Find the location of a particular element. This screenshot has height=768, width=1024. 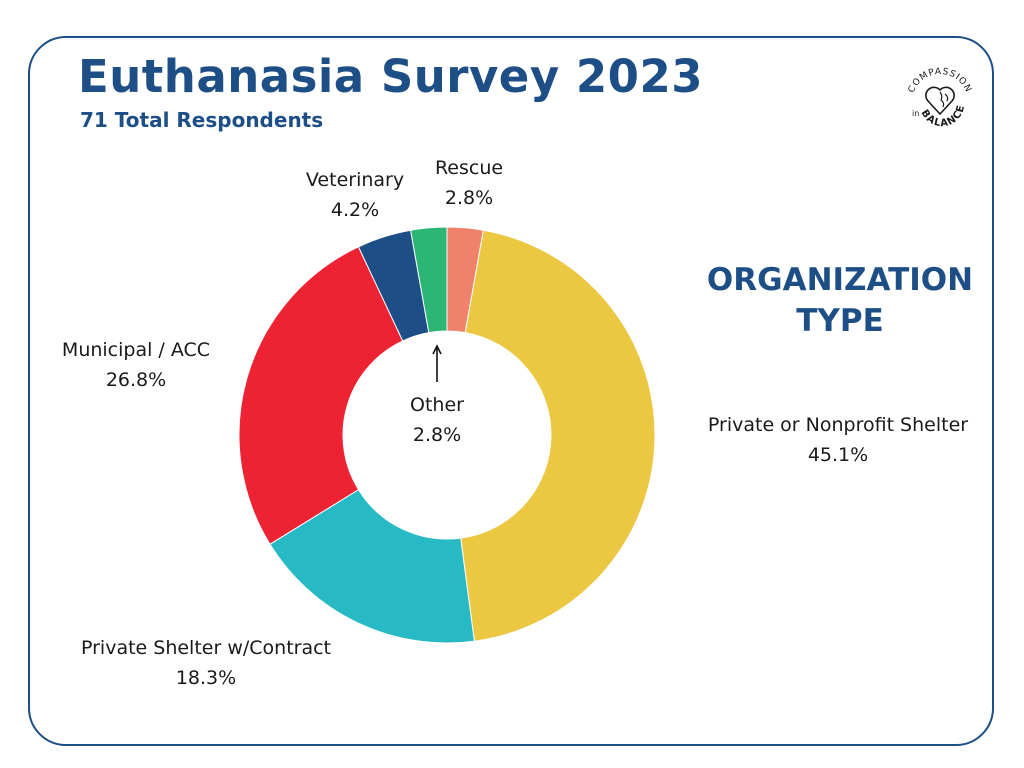

slice-label-private-contract: Private Shelter w/Contract 18.3% is located at coordinates (206, 663).